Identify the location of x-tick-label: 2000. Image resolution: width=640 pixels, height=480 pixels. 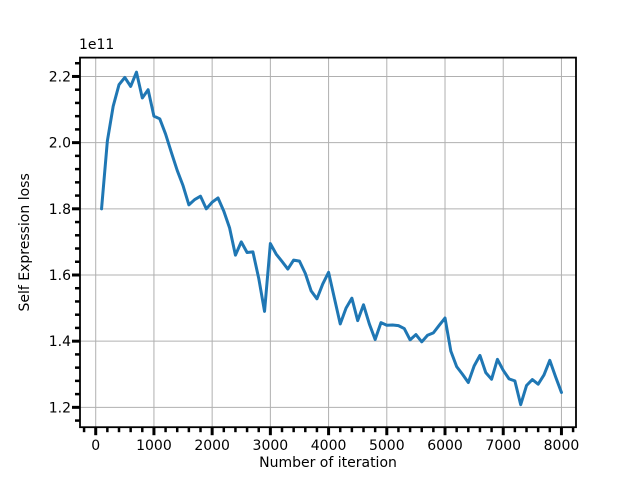
(212, 446).